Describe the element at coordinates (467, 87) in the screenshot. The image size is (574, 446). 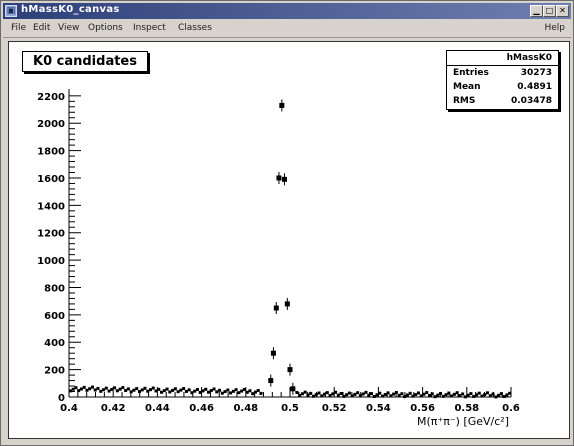
I see `stats-key: Mean` at that location.